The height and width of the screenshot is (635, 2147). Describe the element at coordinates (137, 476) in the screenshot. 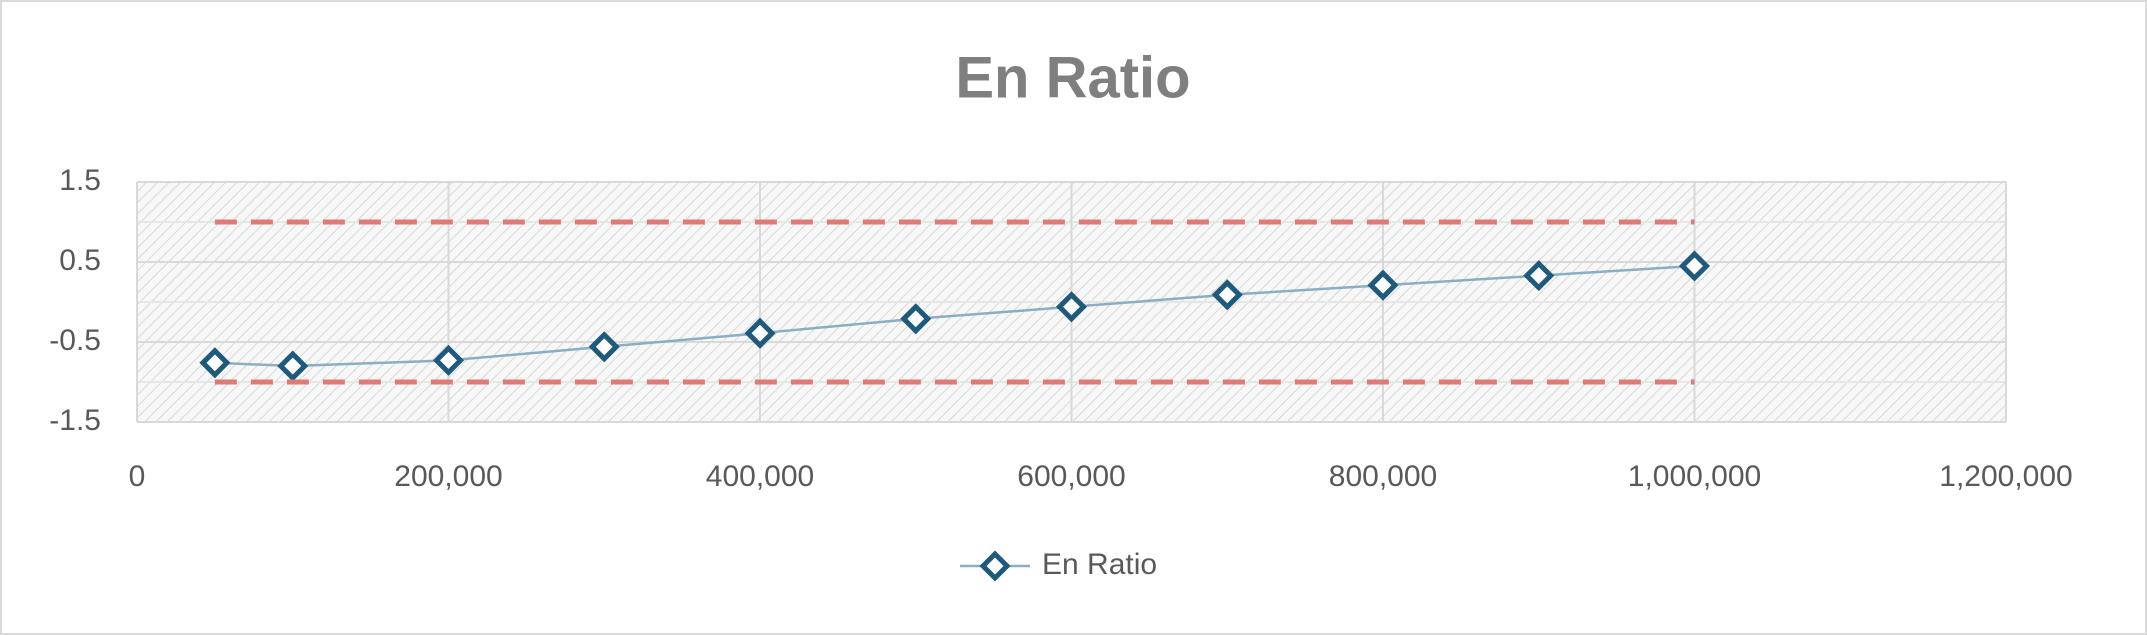

I see `x-tick-label: 0` at that location.